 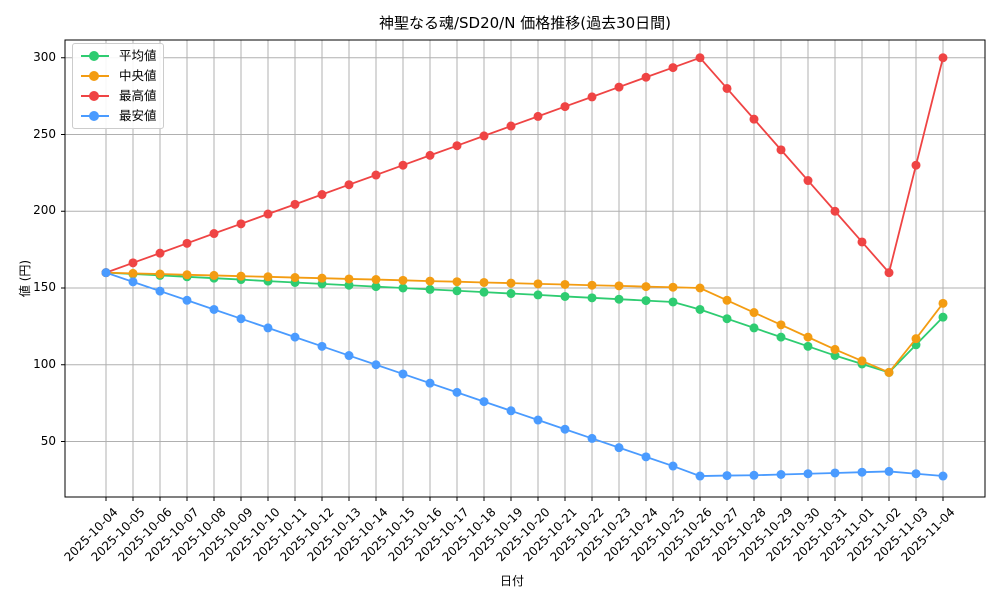 I want to click on legend-label: 最高値, so click(x=138, y=95).